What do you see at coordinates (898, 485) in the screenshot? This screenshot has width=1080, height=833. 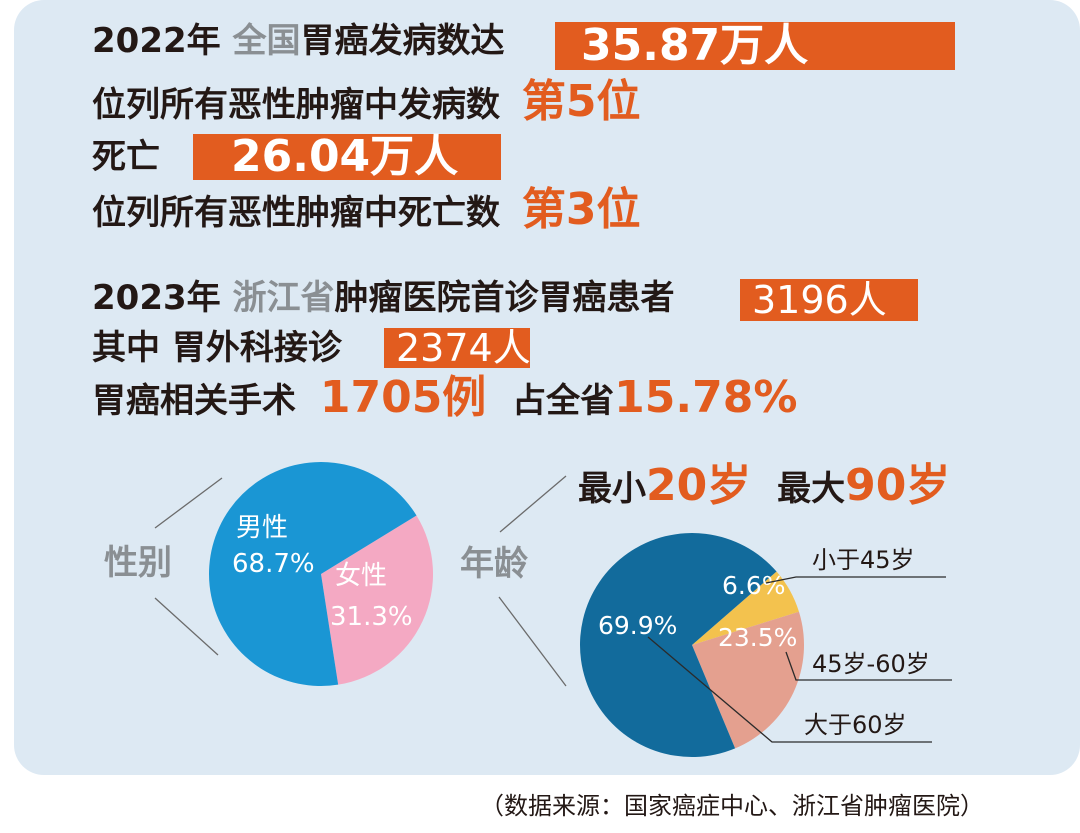 I see `max-age-value: 90岁` at bounding box center [898, 485].